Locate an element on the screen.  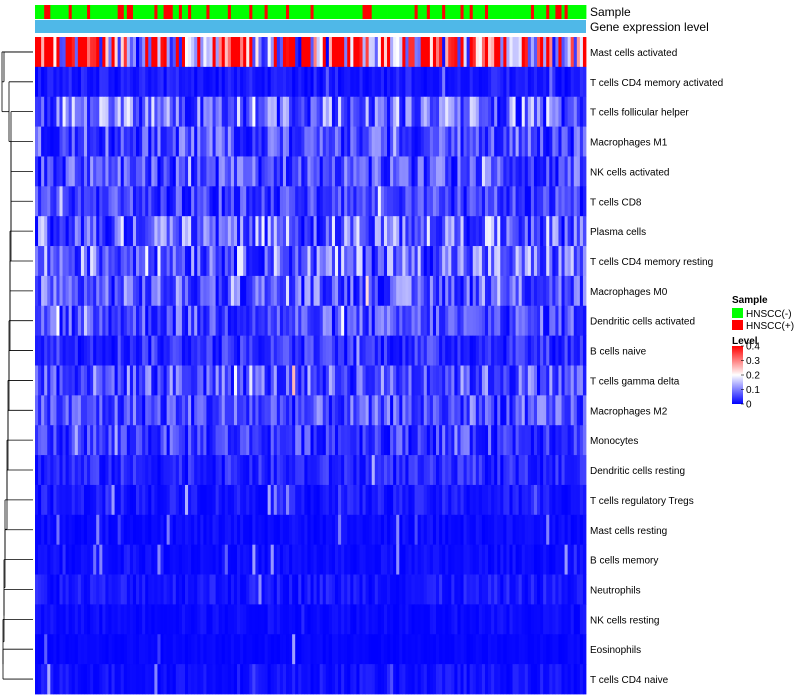
row-label: T cells regulatory Tregs is located at coordinates (642, 501).